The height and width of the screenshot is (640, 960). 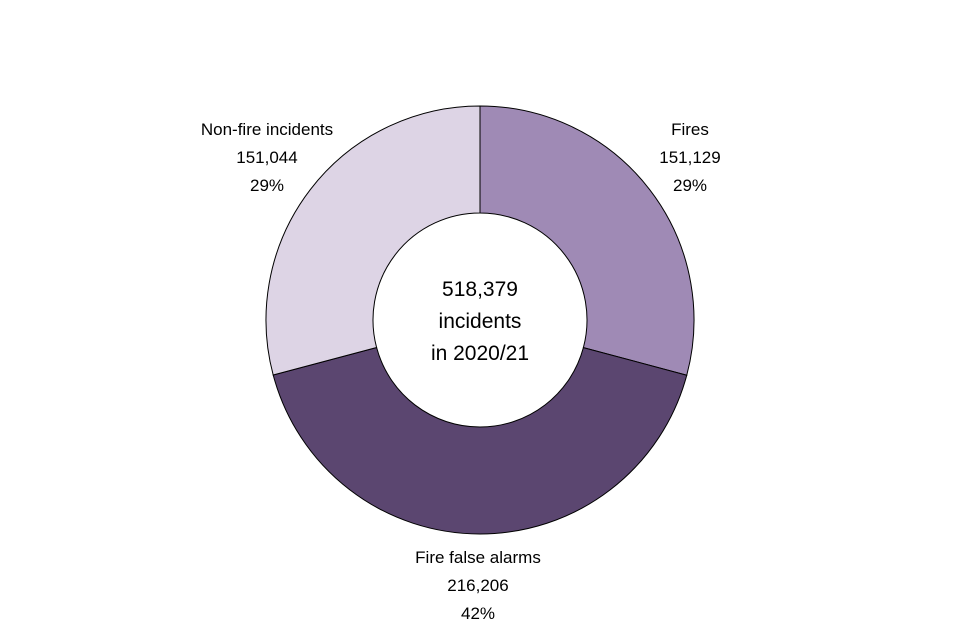 I want to click on slice-non-fire-incidents, so click(x=373, y=240).